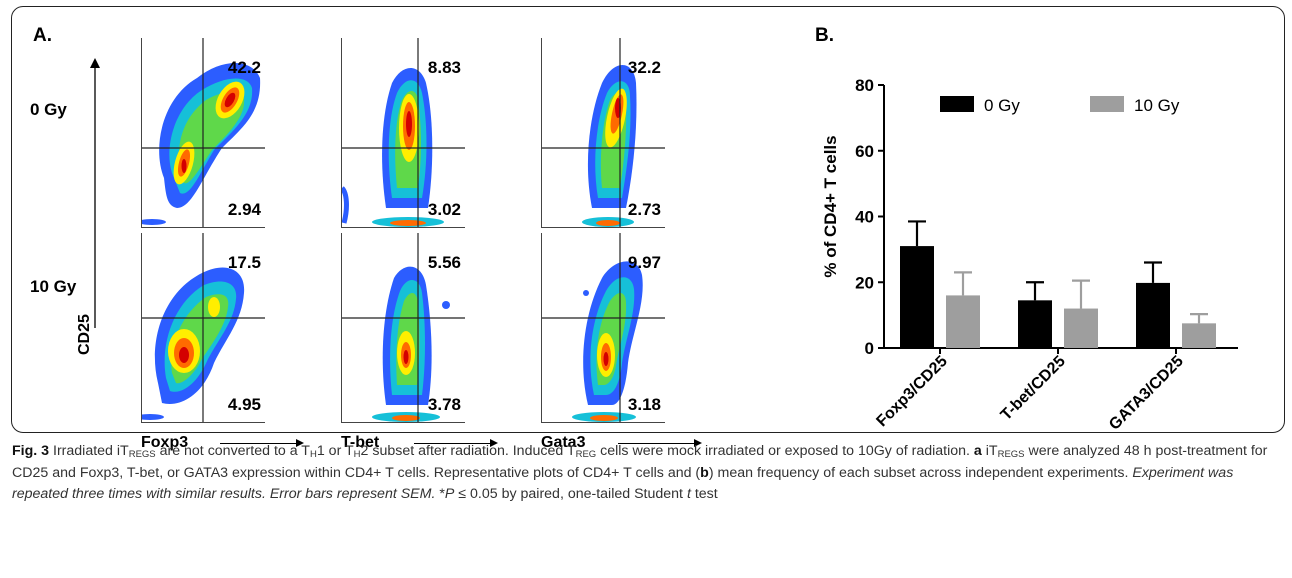 The height and width of the screenshot is (578, 1292). I want to click on caption-panel-a-ref: a, so click(977, 451).